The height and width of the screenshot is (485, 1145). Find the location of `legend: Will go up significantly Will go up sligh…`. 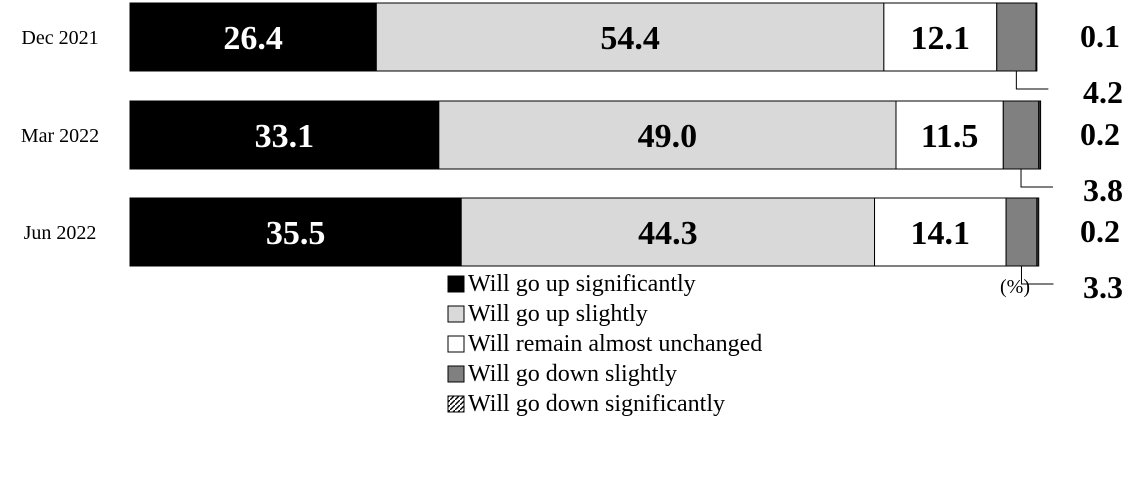

legend: Will go up significantly Will go up sligh… is located at coordinates (604, 344).